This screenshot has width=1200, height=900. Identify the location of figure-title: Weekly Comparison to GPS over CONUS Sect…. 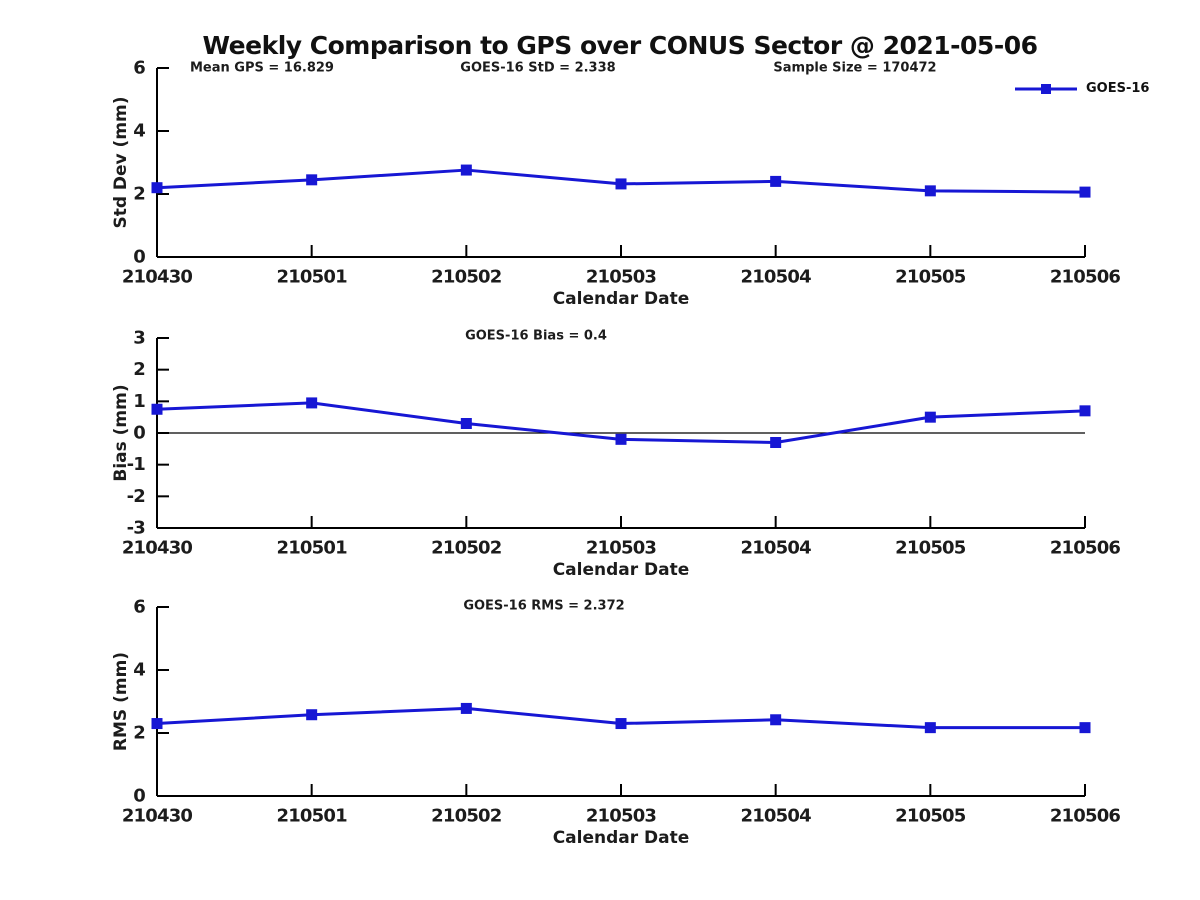
(620, 45).